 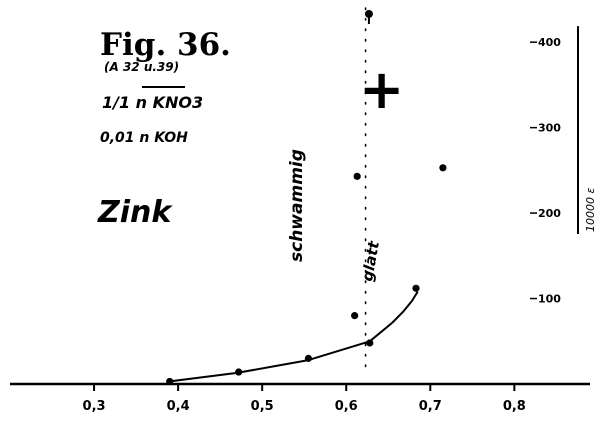 What do you see at coordinates (381, 89) in the screenshot?
I see `plus-sign: +` at bounding box center [381, 89].